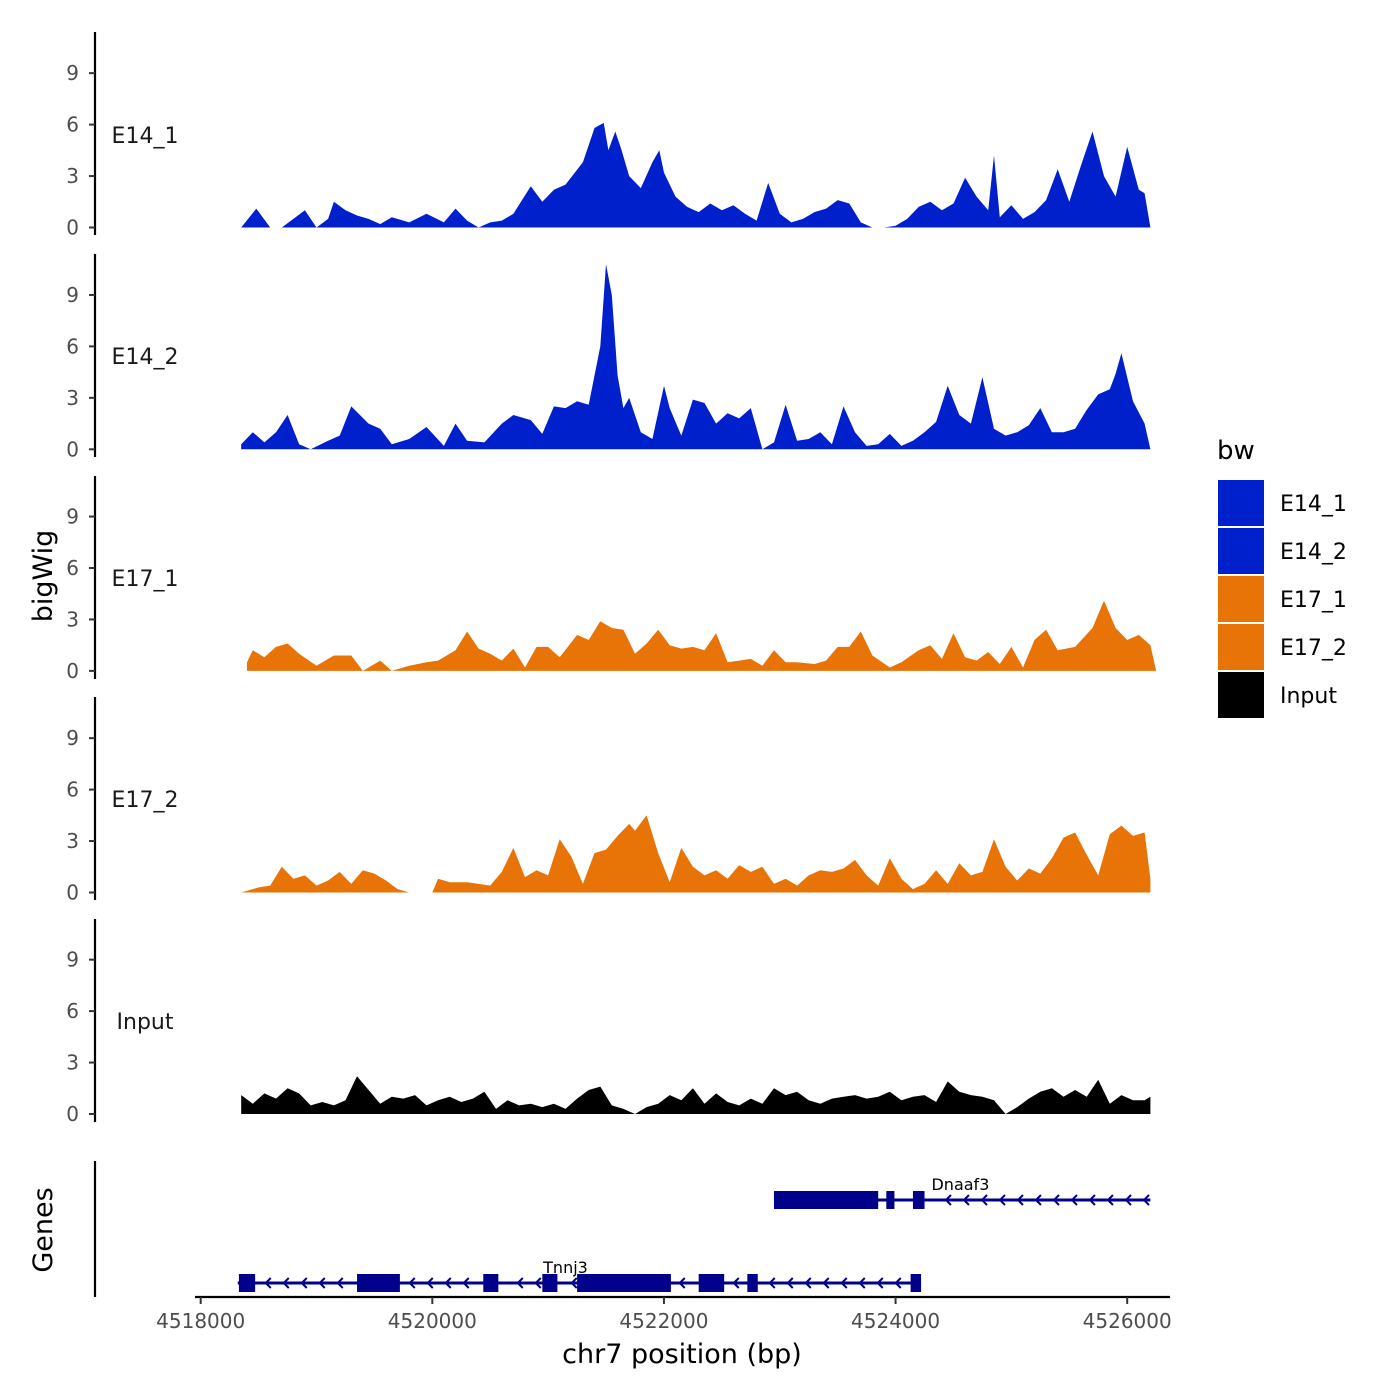 The height and width of the screenshot is (1400, 1400). Describe the element at coordinates (682, 1354) in the screenshot. I see `x-axis-title: chr7 position (bp)` at that location.